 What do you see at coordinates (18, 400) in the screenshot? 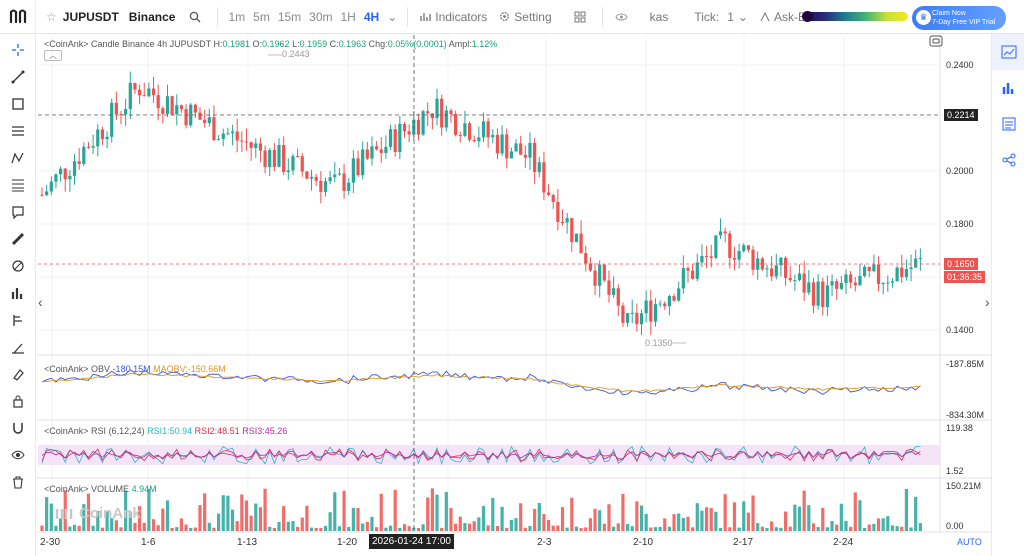
I see `lock-icon` at bounding box center [18, 400].